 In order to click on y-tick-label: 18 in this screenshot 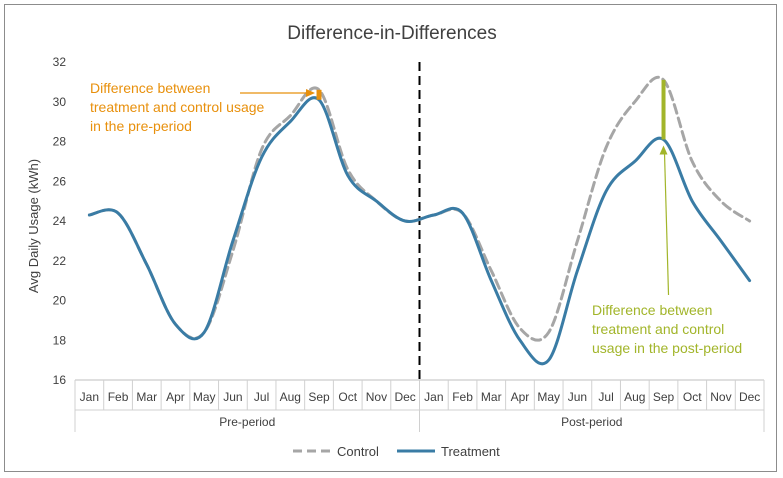, I will do `click(60, 340)`.